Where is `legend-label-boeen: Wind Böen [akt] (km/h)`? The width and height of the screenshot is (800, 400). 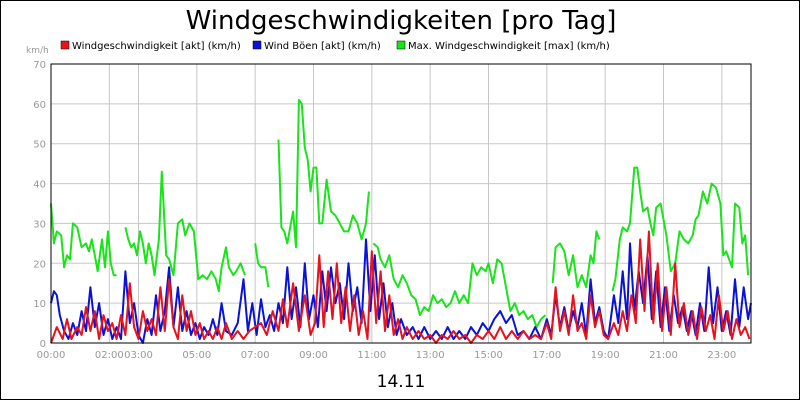
legend-label-boeen: Wind Böen [akt] (km/h) is located at coordinates (322, 46).